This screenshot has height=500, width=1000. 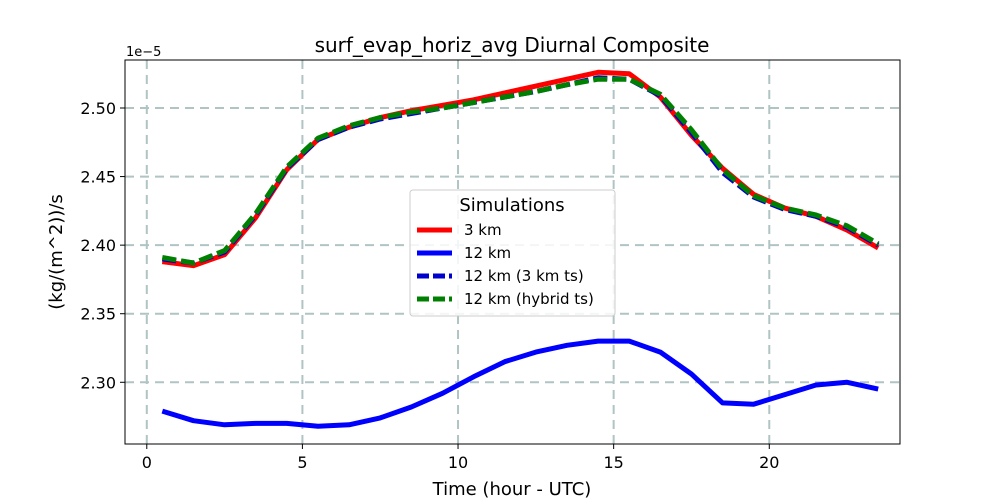 What do you see at coordinates (458, 462) in the screenshot?
I see `x-tick-label: 10` at bounding box center [458, 462].